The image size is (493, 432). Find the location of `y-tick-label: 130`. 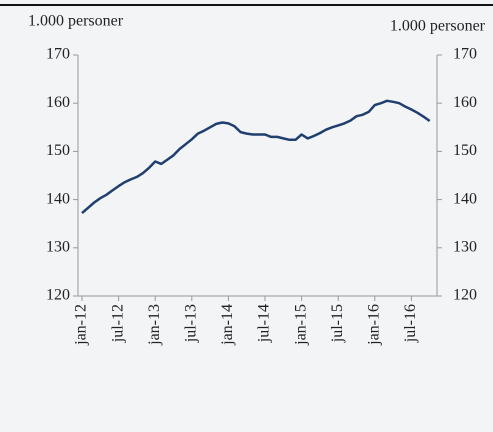

y-tick-label: 130 is located at coordinates (58, 246).